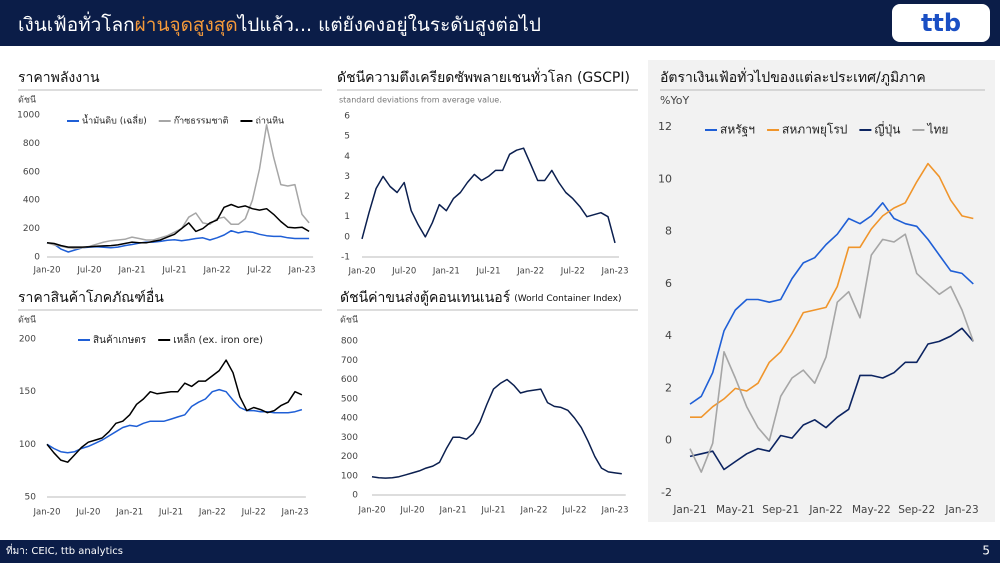 Image resolution: width=1000 pixels, height=563 pixels. What do you see at coordinates (735, 510) in the screenshot?
I see `x-tick-label: May-21` at bounding box center [735, 510].